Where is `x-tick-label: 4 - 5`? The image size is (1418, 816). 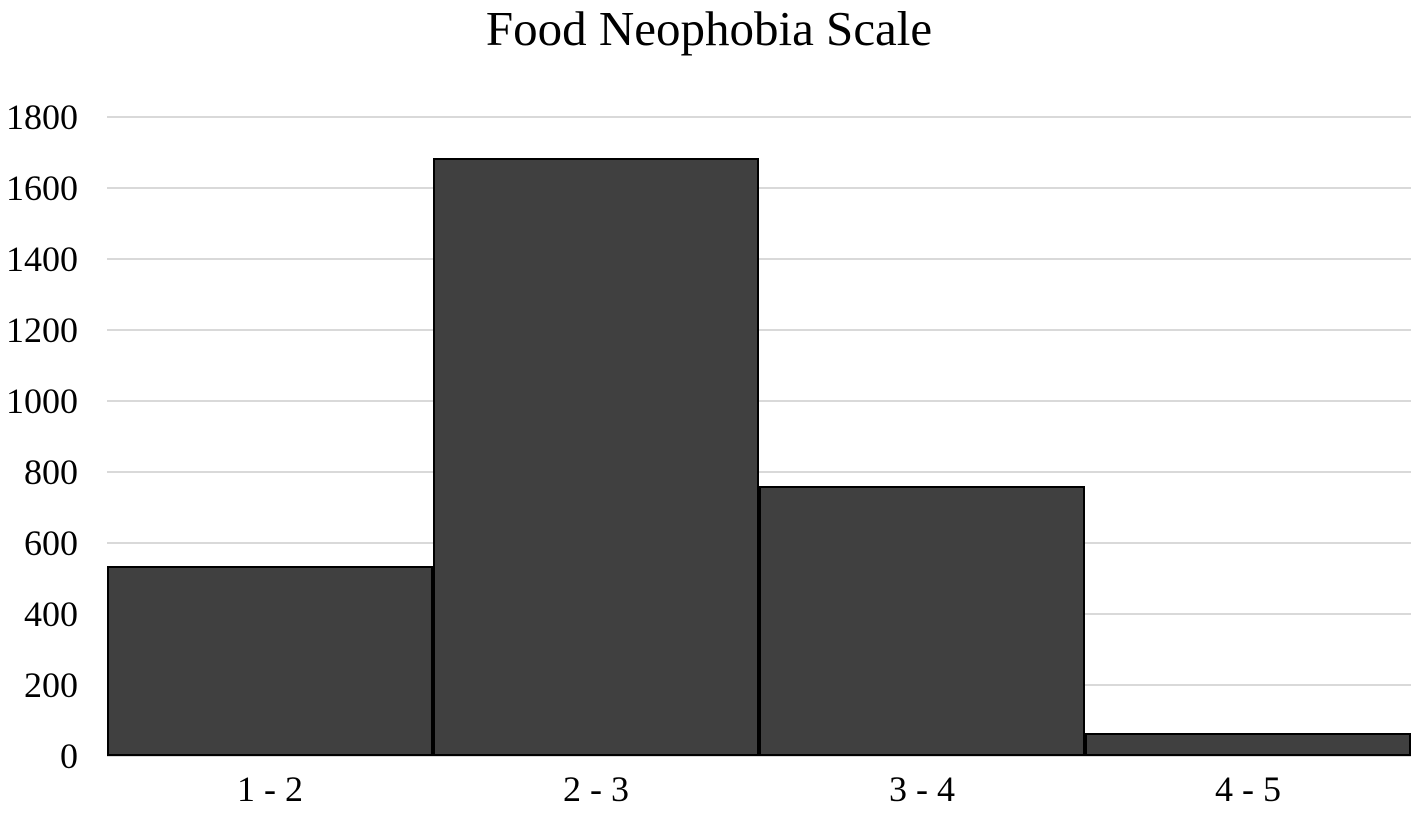 x-tick-label: 4 - 5 is located at coordinates (1248, 789).